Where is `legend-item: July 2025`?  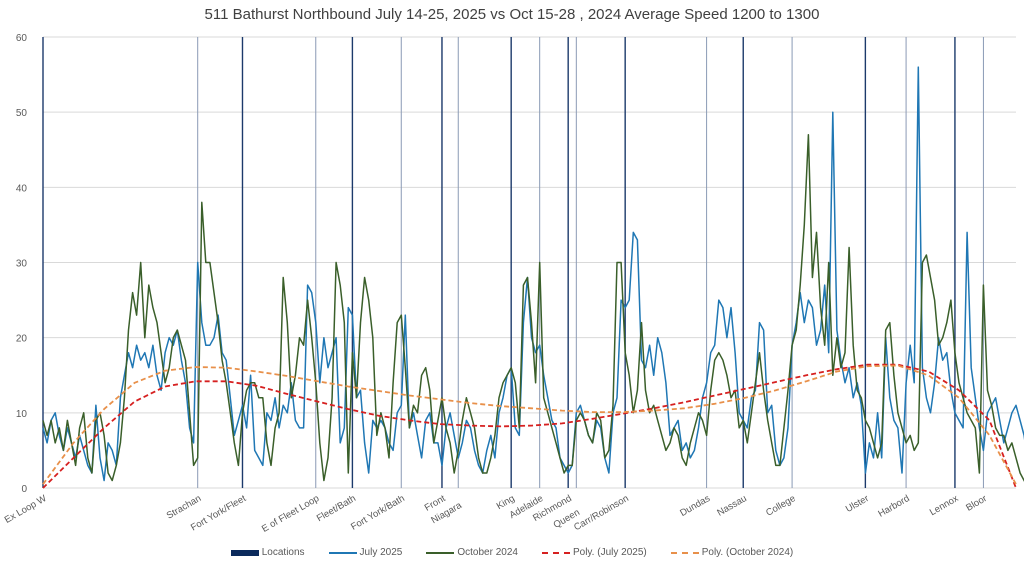 legend-item: July 2025 is located at coordinates (365, 552).